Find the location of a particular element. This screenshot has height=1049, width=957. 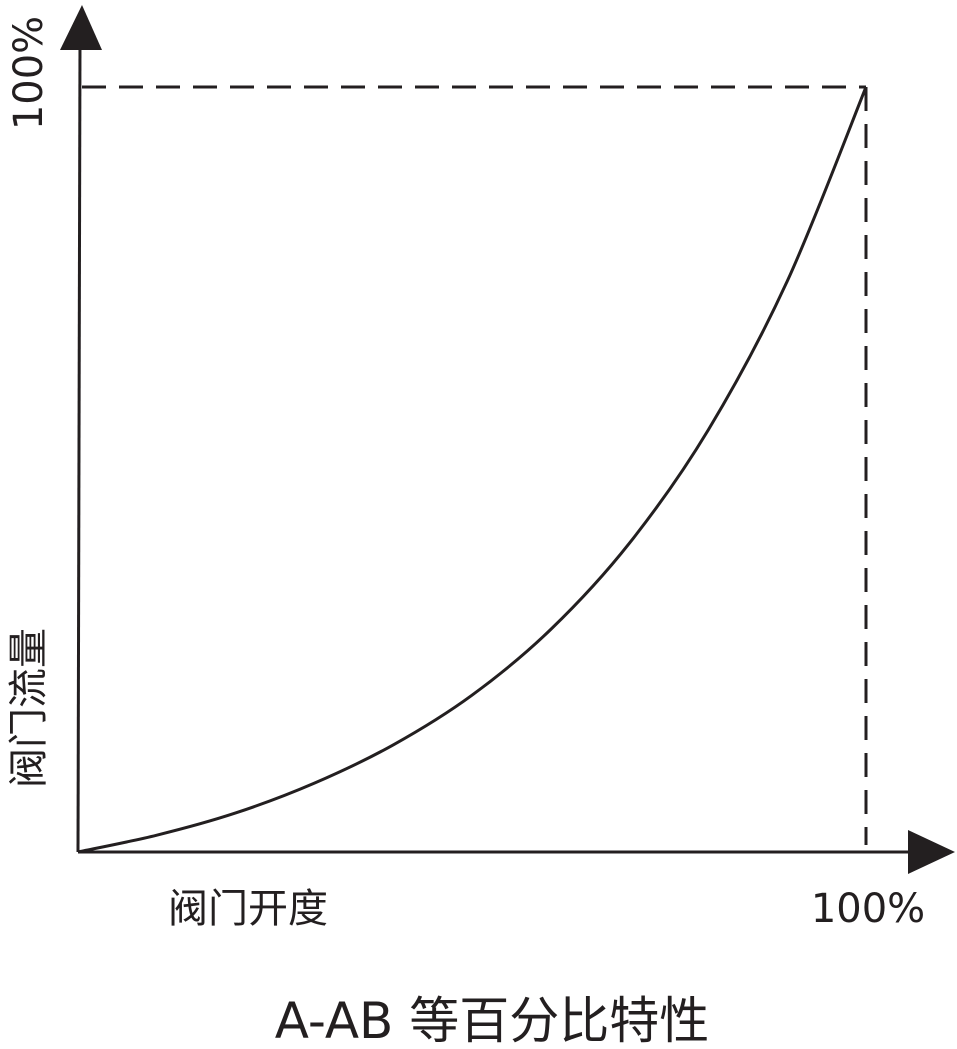

x-axis-label: 阀门开度 is located at coordinates (248, 909).